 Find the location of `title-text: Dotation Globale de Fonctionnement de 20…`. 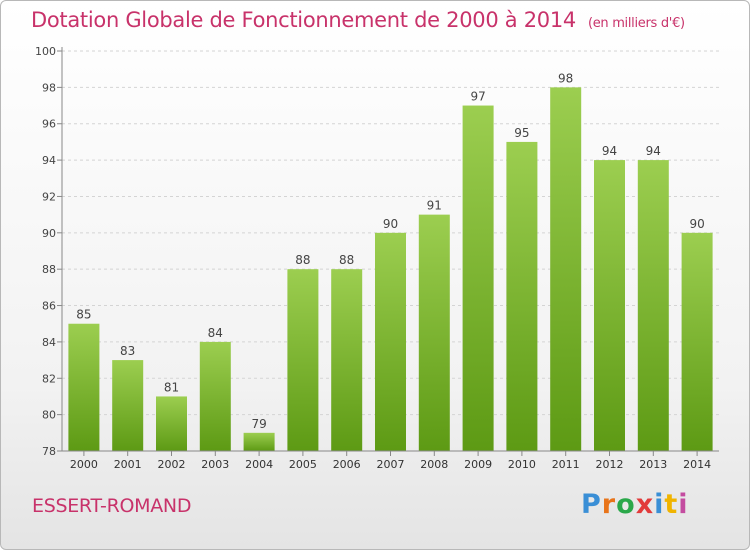

title-text: Dotation Globale de Fonctionnement de 20… is located at coordinates (303, 20).